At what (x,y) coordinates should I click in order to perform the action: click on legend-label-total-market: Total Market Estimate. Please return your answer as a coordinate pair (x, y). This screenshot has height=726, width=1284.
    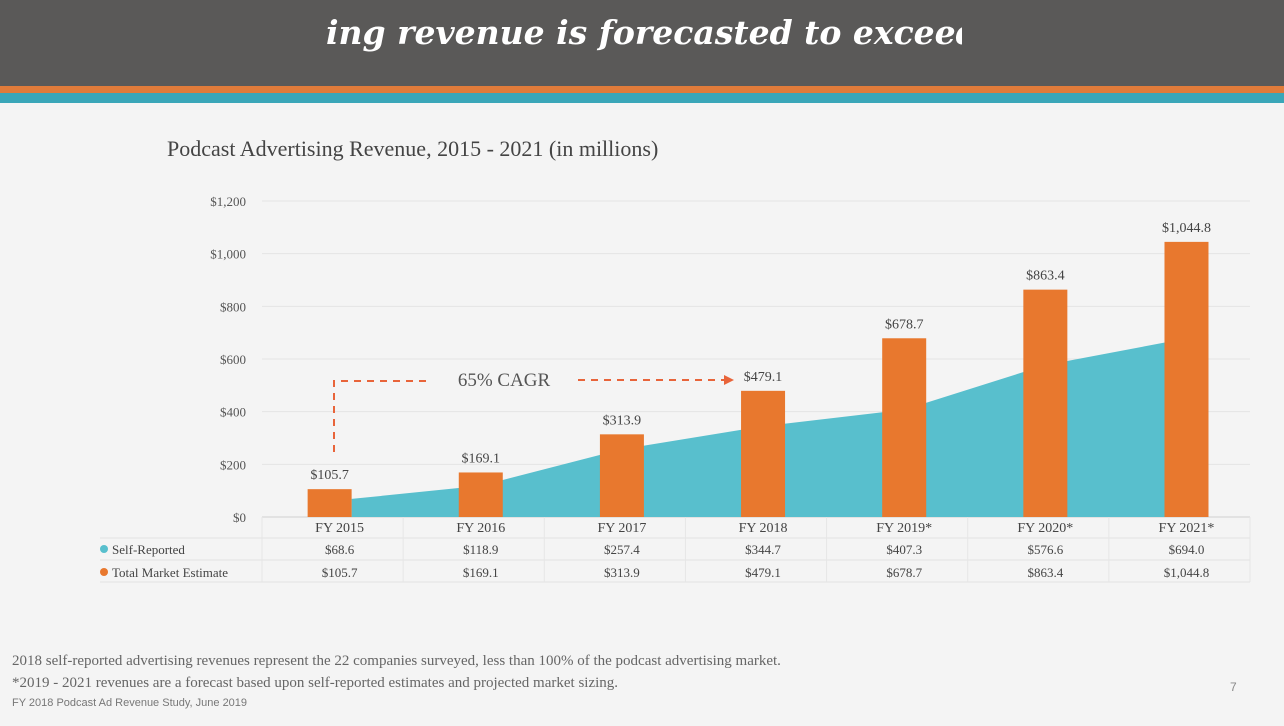
    Looking at the image, I should click on (170, 572).